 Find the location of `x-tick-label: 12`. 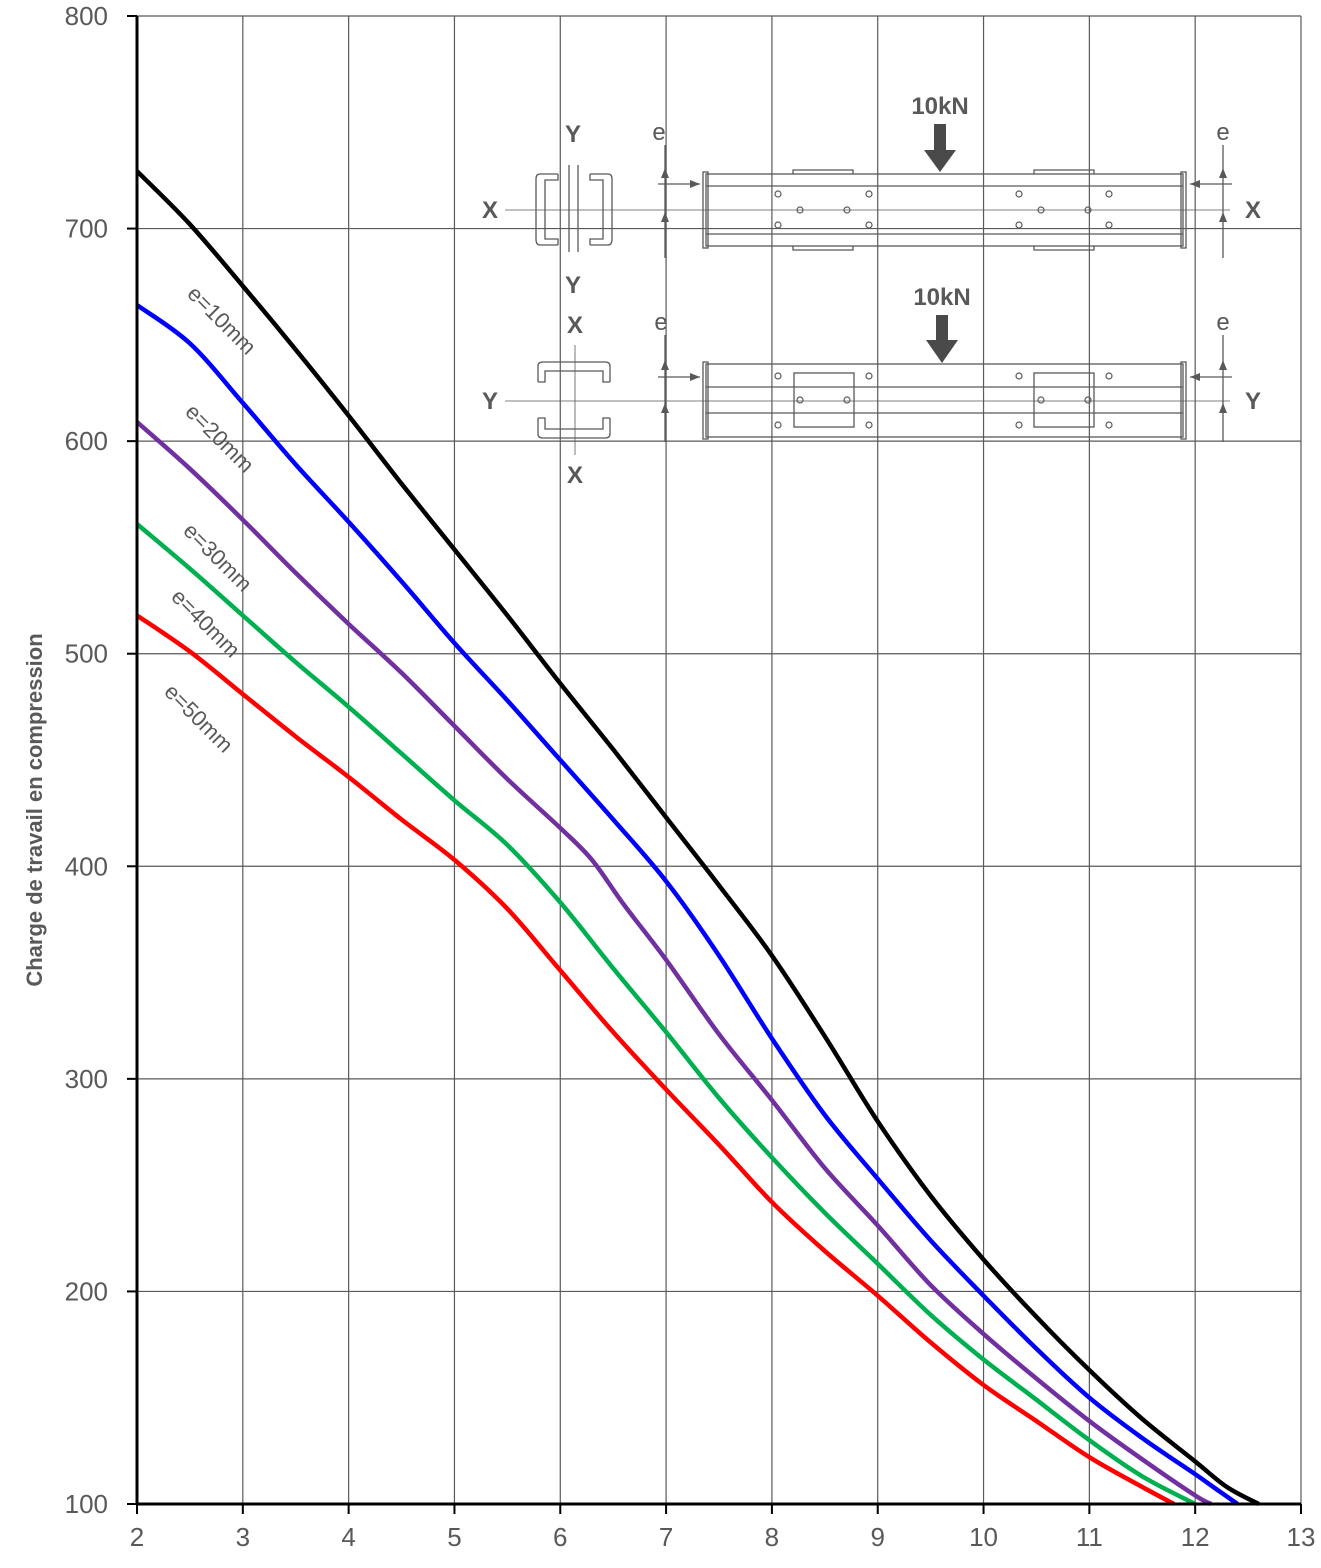

x-tick-label: 12 is located at coordinates (1195, 1537).